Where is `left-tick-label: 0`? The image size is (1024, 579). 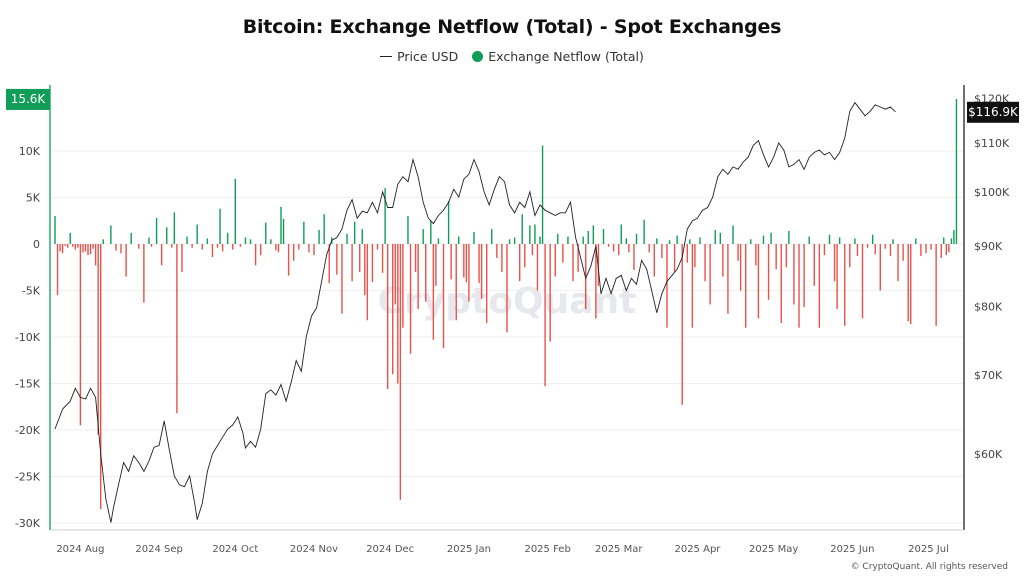 left-tick-label: 0 is located at coordinates (36, 244).